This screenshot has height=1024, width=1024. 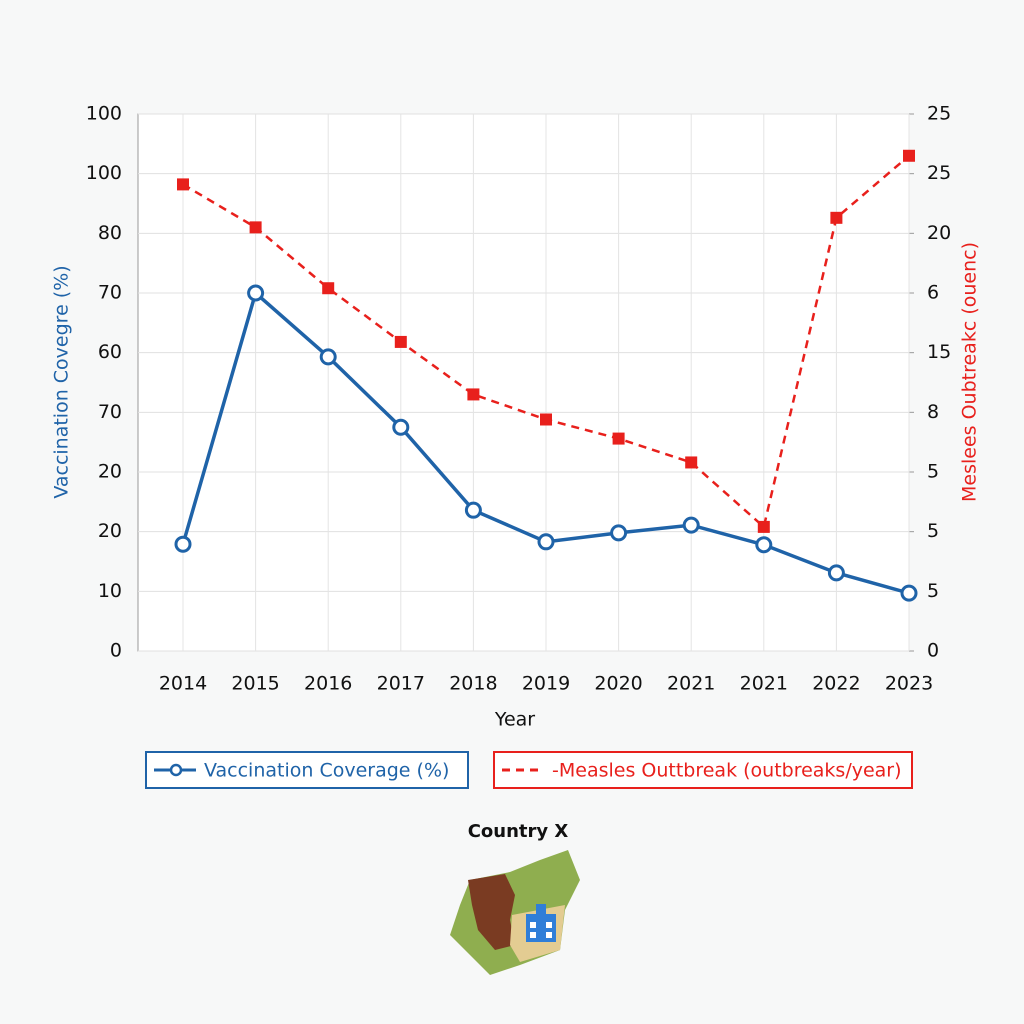 What do you see at coordinates (970, 372) in the screenshot?
I see `y2-axis-title: Meslees Oubtreakc (ouenc)` at bounding box center [970, 372].